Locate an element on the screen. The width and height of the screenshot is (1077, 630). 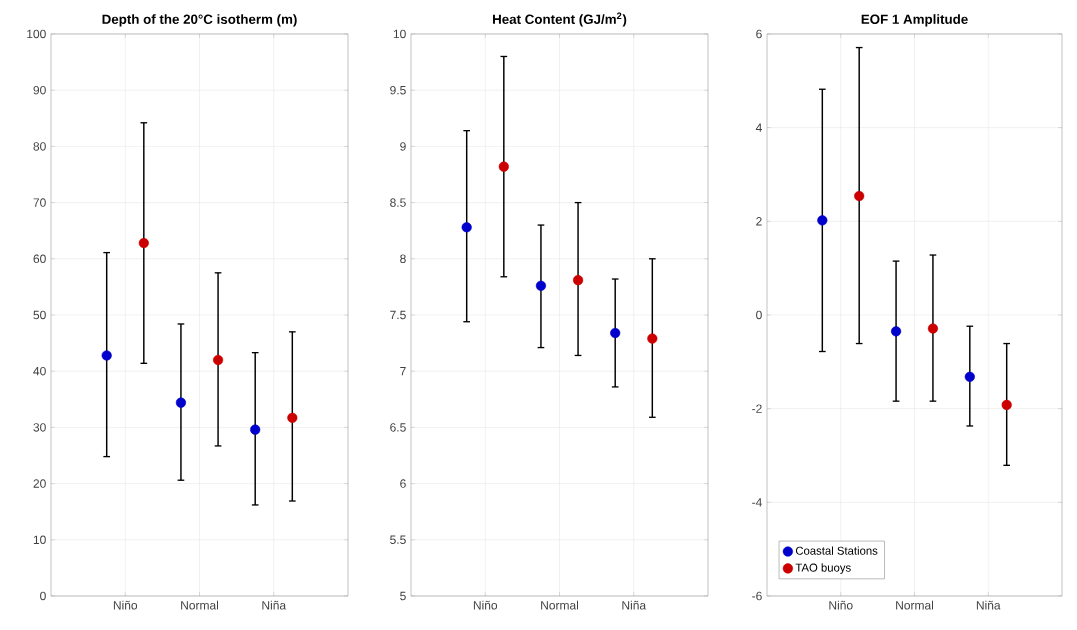
y-tick-label: 8.5 is located at coordinates (398, 202).